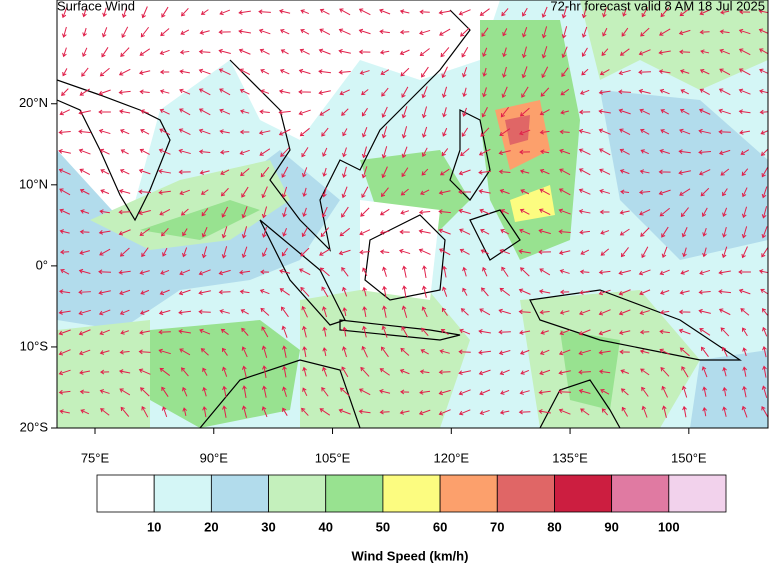  Describe the element at coordinates (96, 6) in the screenshot. I see `map-title: Surface Wind` at that location.